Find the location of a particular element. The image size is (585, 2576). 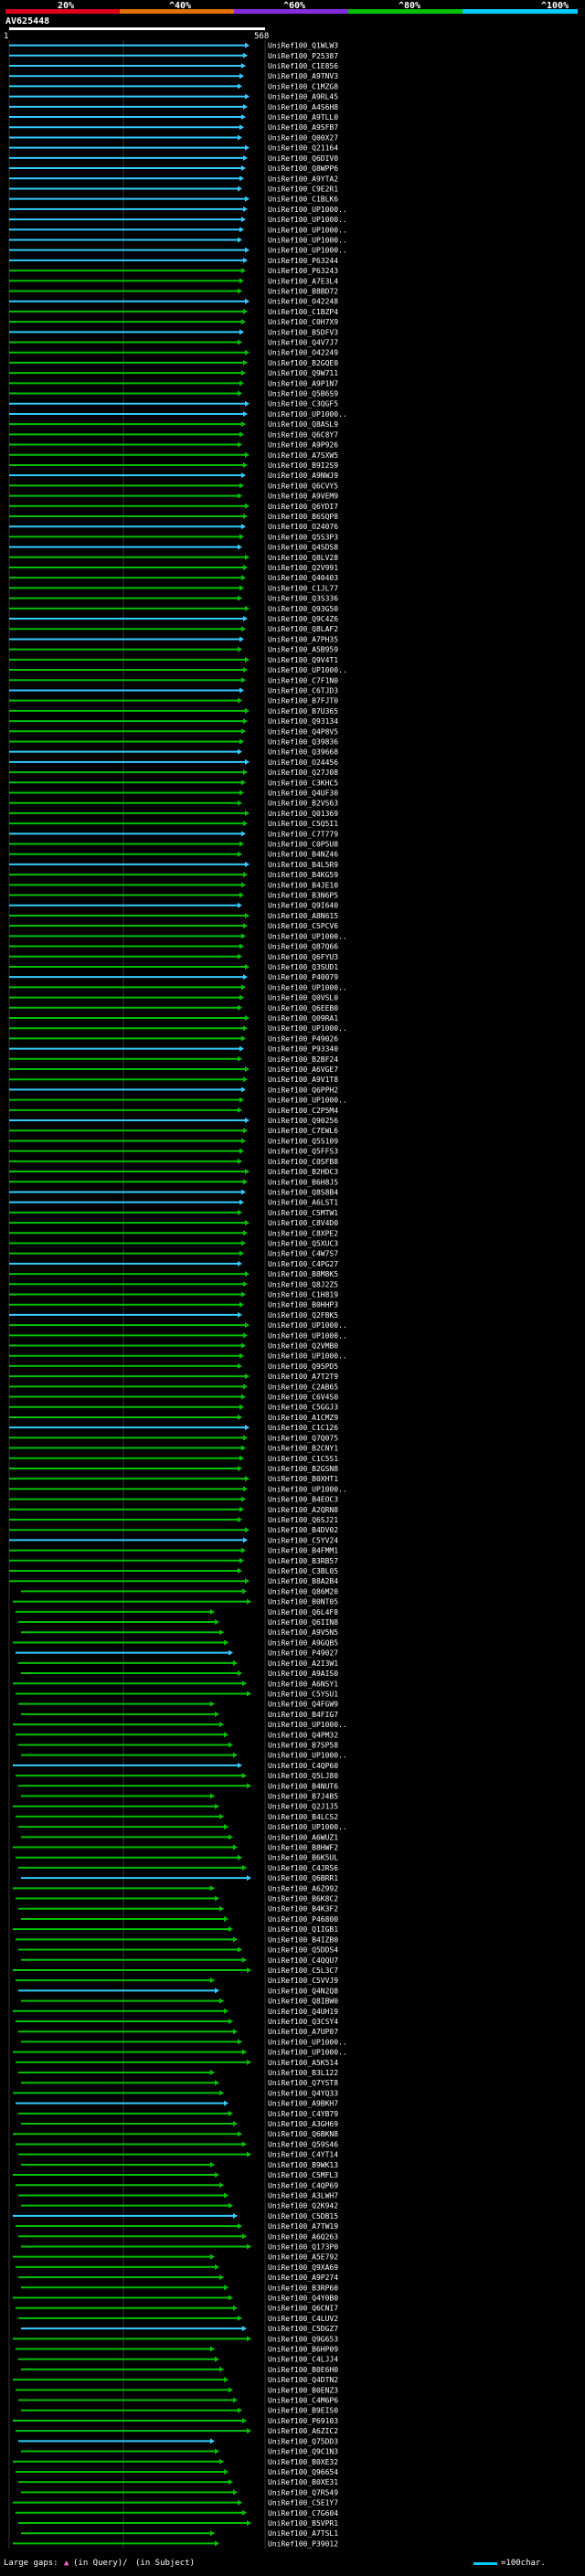

hit-row: UniRef100_Q5S3P3 is located at coordinates (173, 537).